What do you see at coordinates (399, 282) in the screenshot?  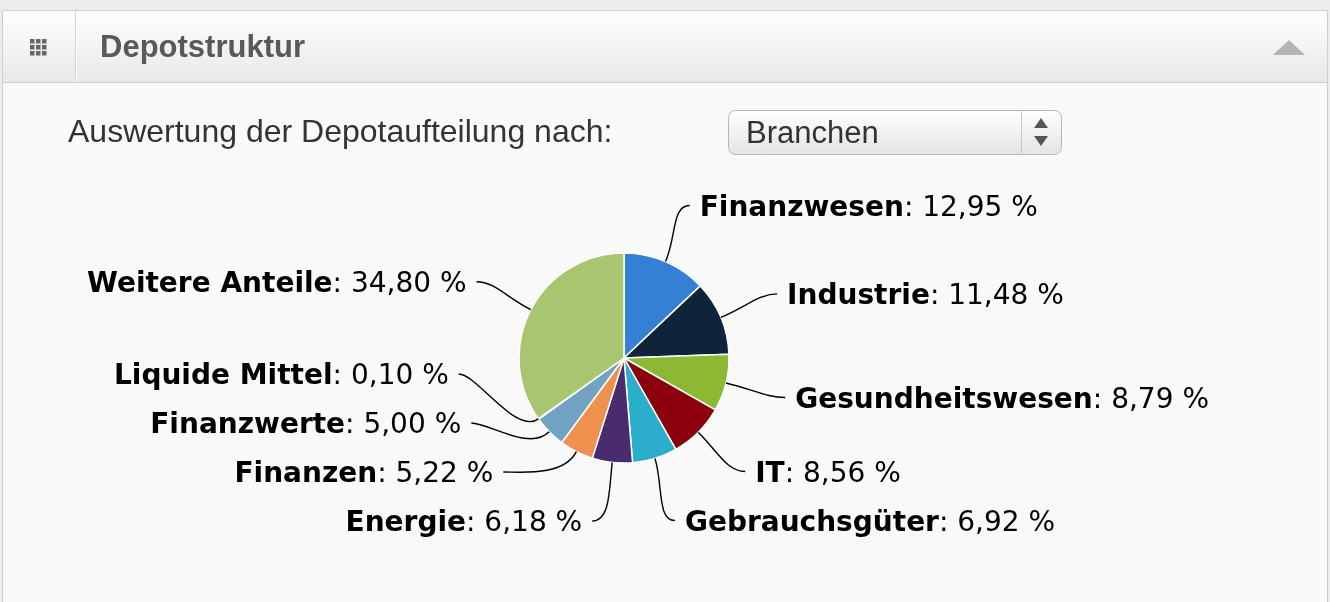 I see `data-label: : 34,80 %` at bounding box center [399, 282].